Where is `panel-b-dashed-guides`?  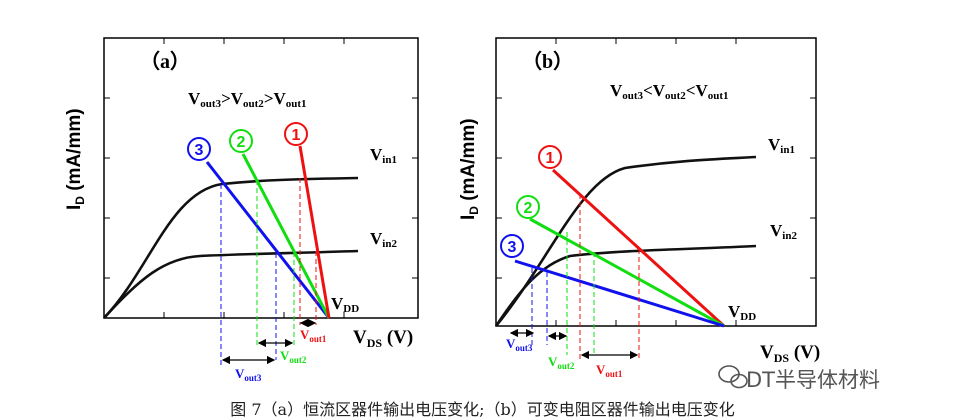 panel-b-dashed-guides is located at coordinates (585, 277).